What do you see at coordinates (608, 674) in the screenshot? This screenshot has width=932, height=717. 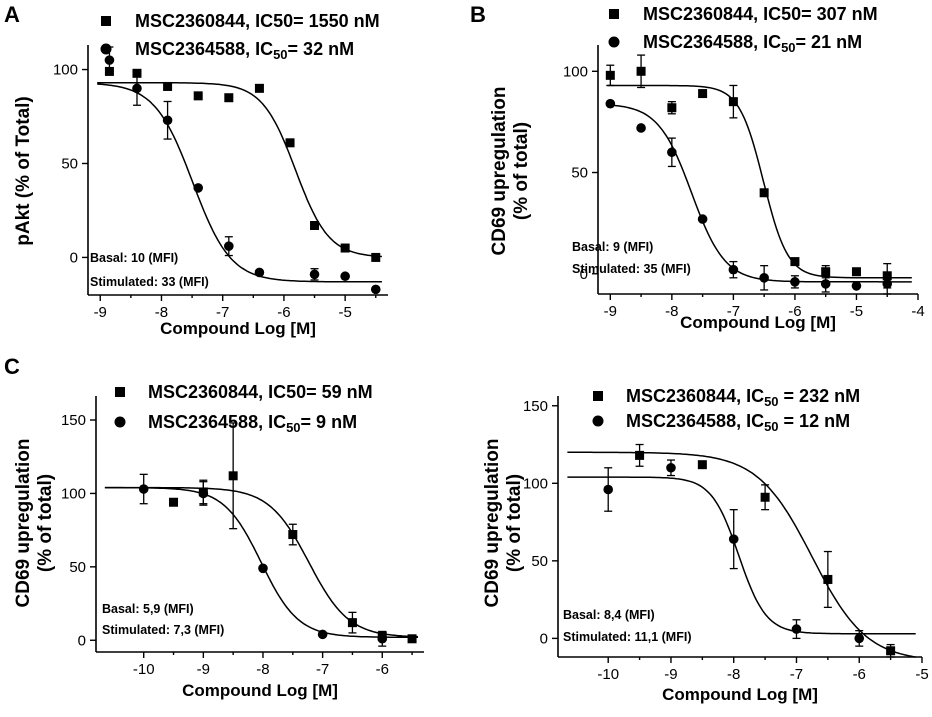 I see `x-tick-label: -10` at bounding box center [608, 674].